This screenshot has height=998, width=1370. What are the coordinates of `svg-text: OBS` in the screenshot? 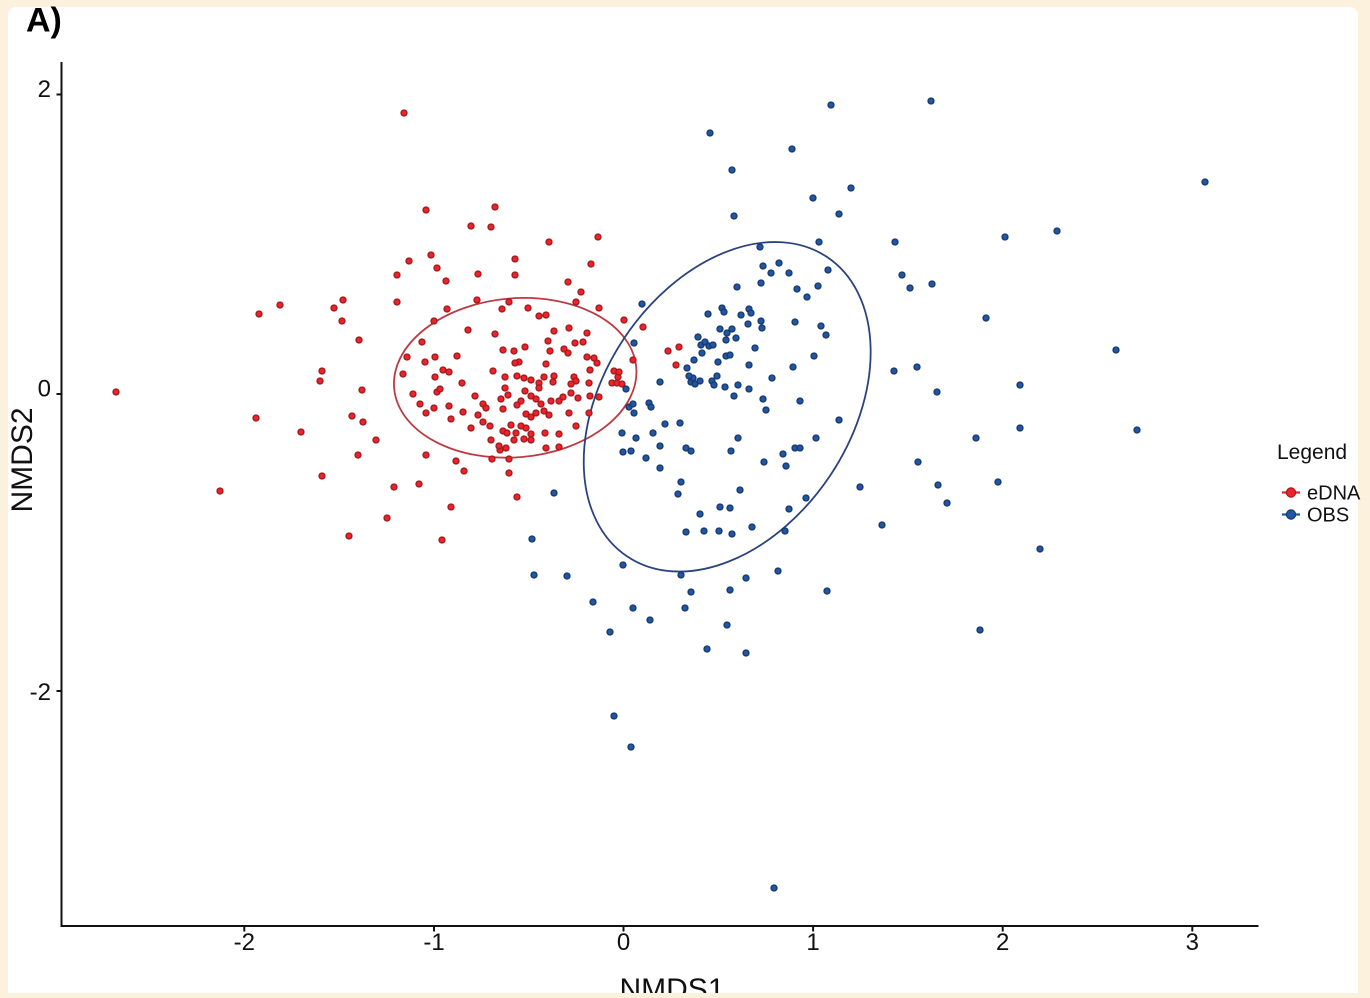 It's located at (1328, 516).